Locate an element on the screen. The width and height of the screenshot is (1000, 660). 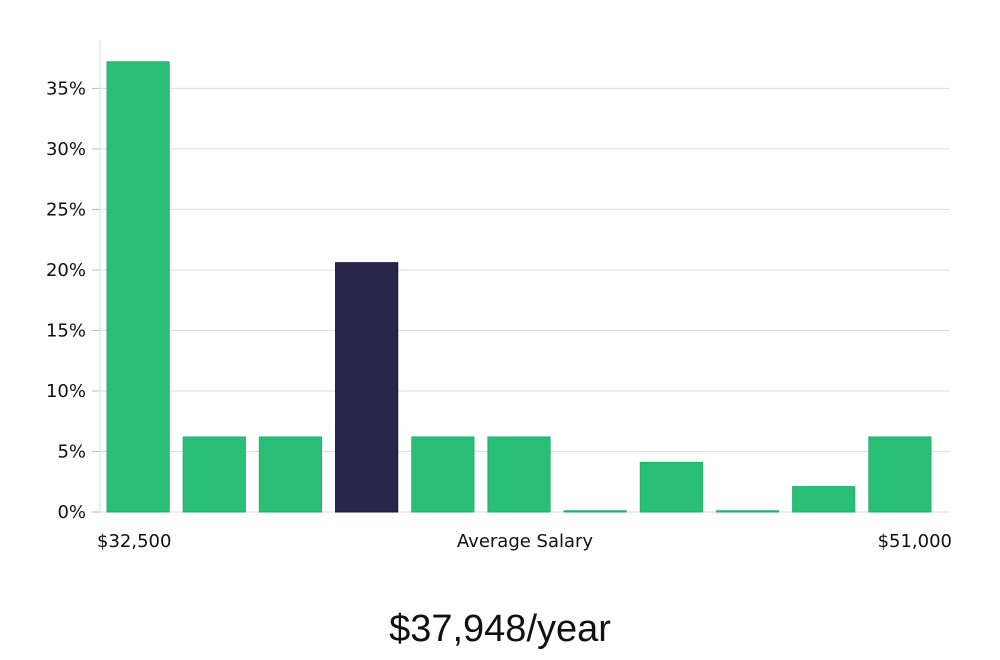
average-salary-headline: $37,948/year is located at coordinates (500, 629).